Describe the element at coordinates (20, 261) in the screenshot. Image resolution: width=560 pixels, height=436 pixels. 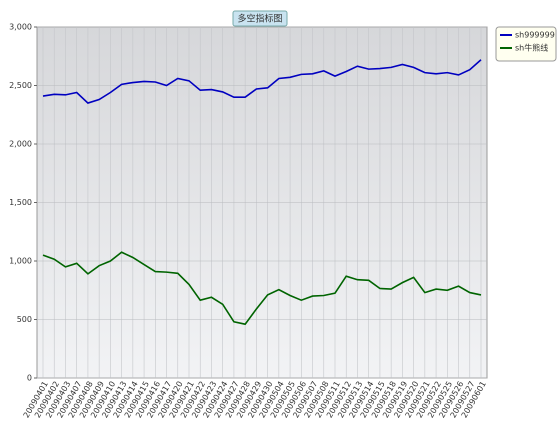
I see `y-tick-label: 1,000` at that location.